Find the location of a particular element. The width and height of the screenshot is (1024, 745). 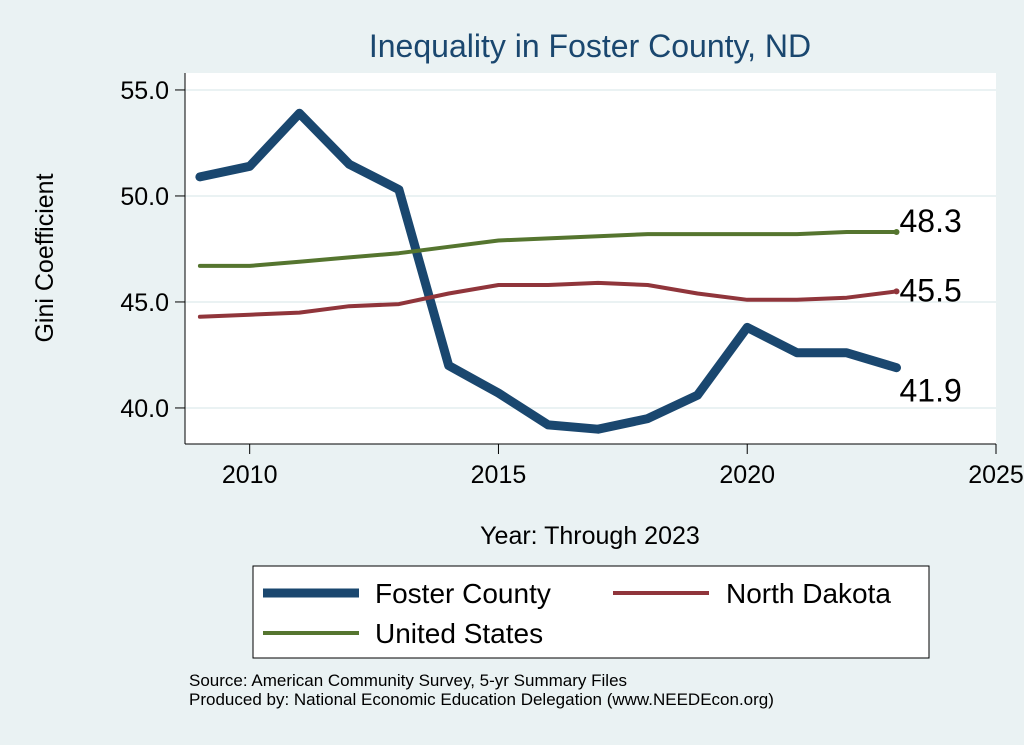

end-label-north-dakota: 45.5 is located at coordinates (930, 290).